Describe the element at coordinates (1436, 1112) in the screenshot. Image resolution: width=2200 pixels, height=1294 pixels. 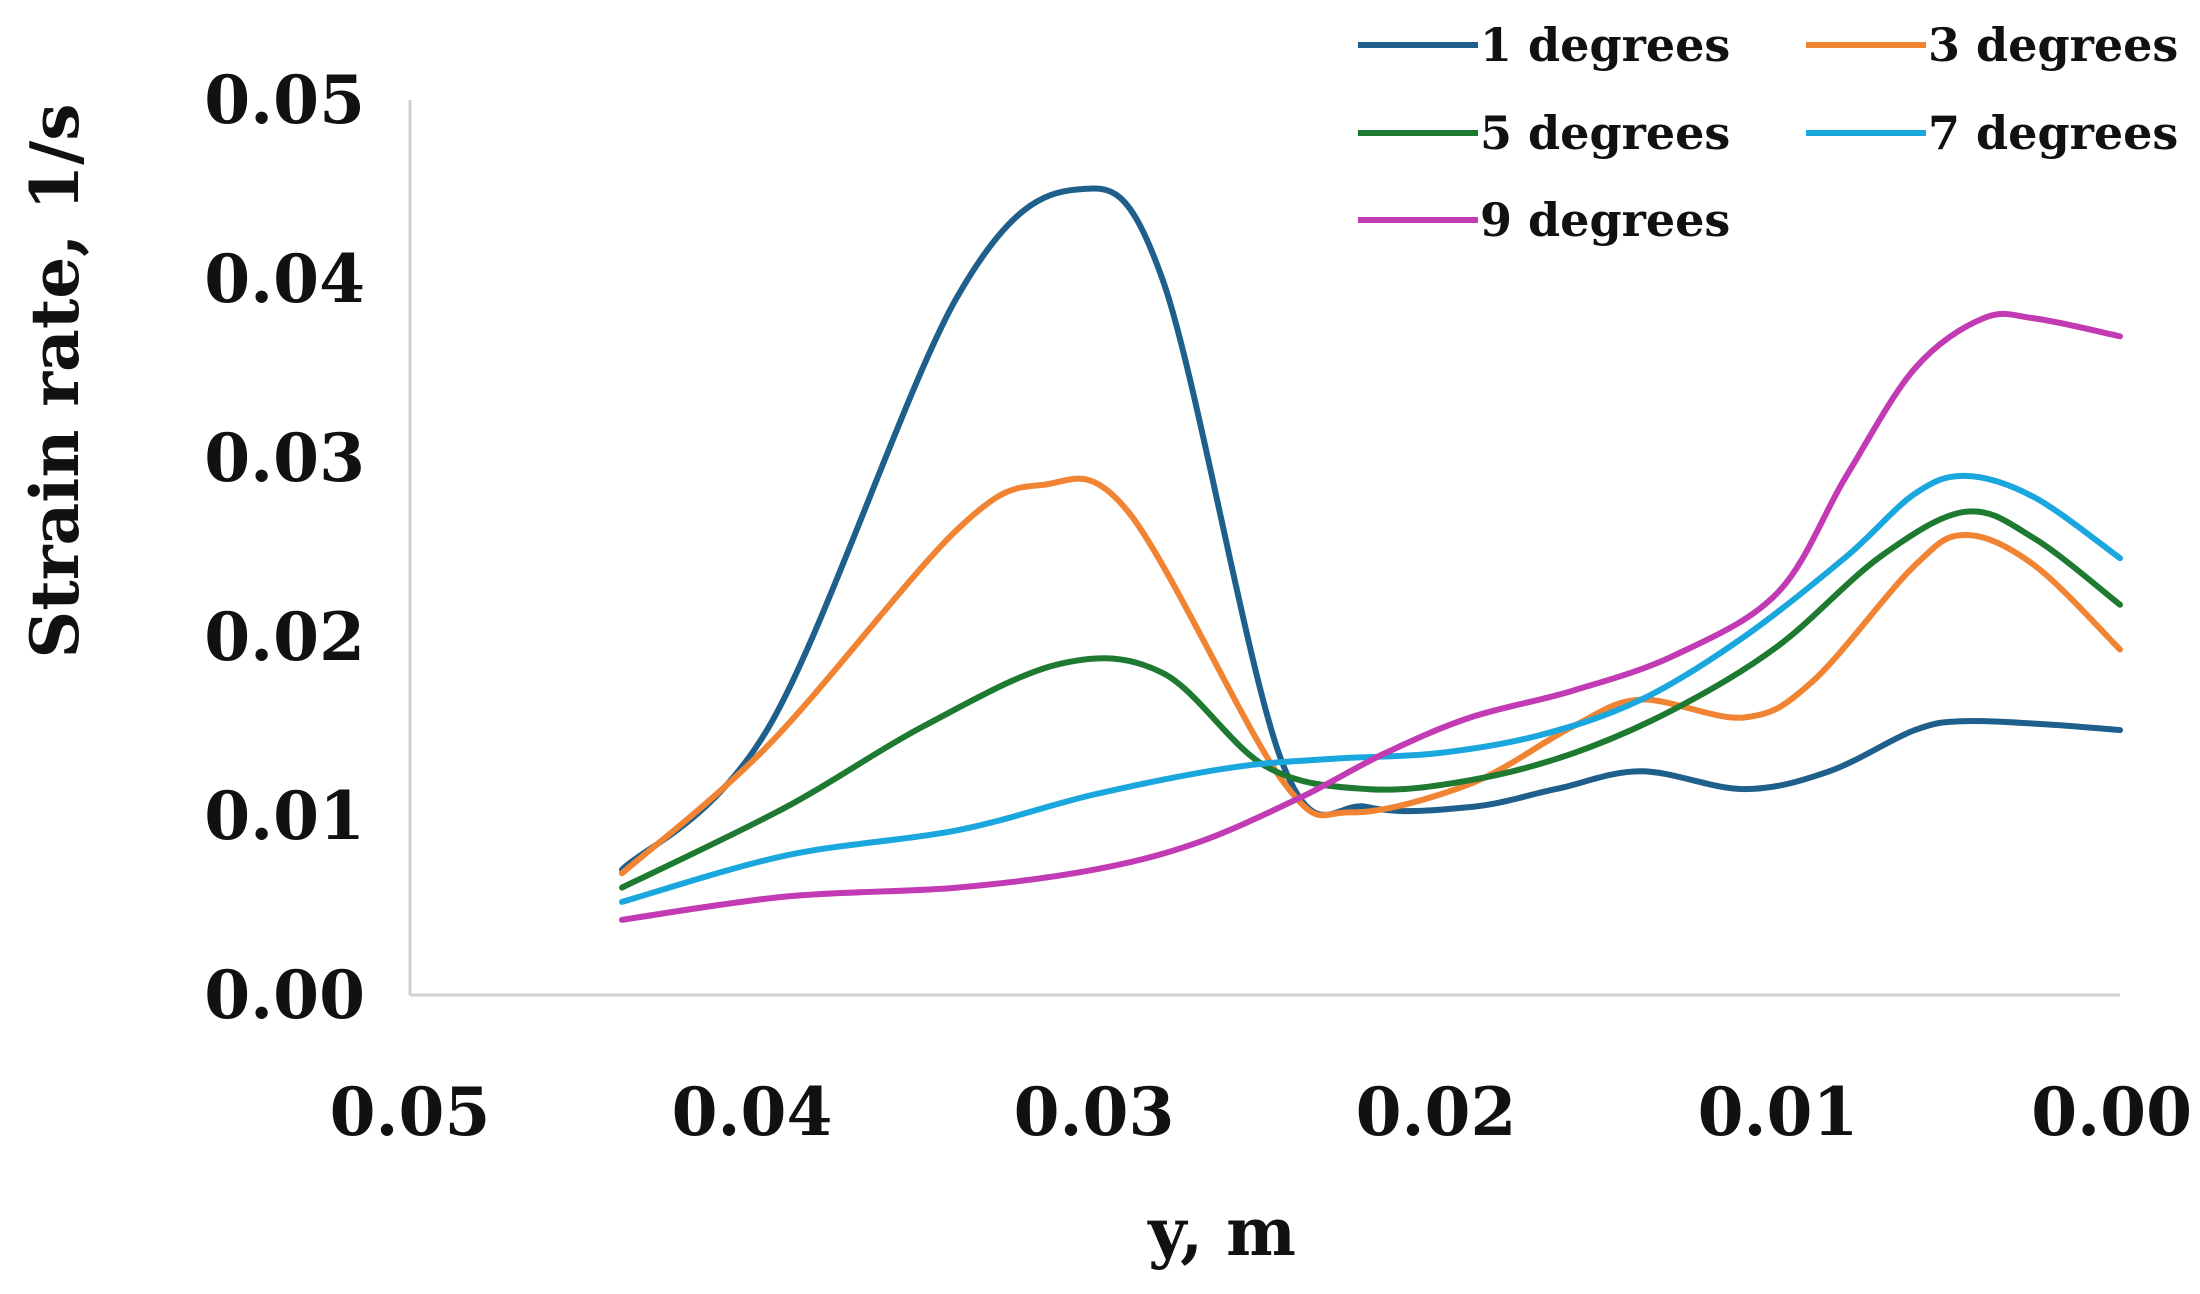
I see `x-tick-label: 0.02` at that location.